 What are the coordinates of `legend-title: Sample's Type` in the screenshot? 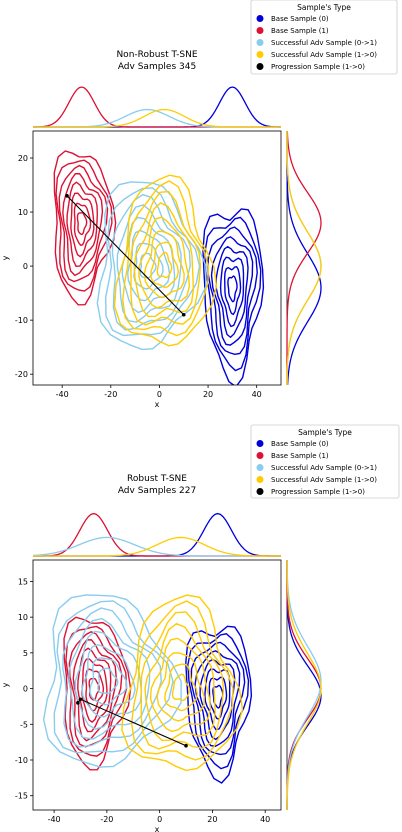 It's located at (324, 7).